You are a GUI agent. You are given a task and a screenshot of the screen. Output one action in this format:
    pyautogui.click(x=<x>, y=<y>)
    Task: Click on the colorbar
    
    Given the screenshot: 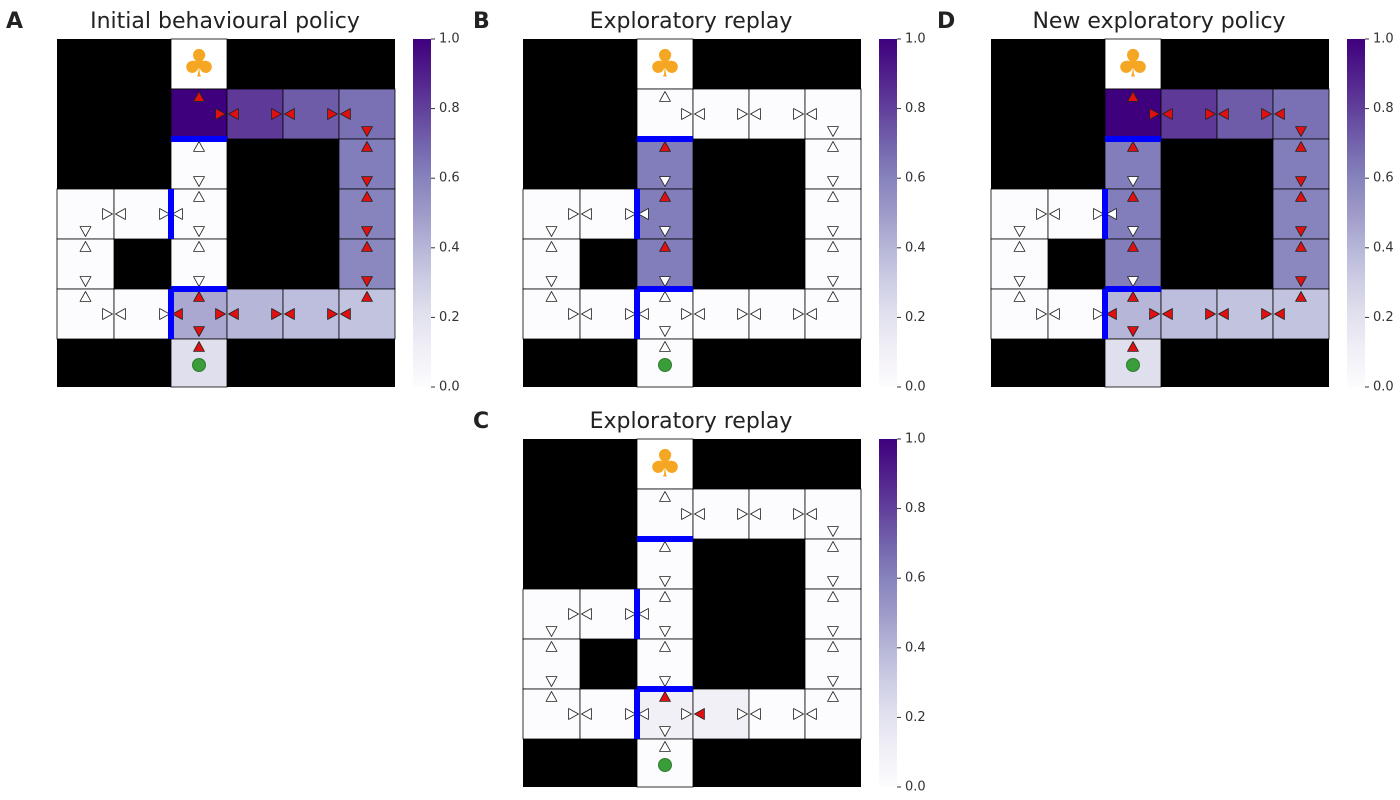 What is the action you would take?
    pyautogui.click(x=422, y=213)
    